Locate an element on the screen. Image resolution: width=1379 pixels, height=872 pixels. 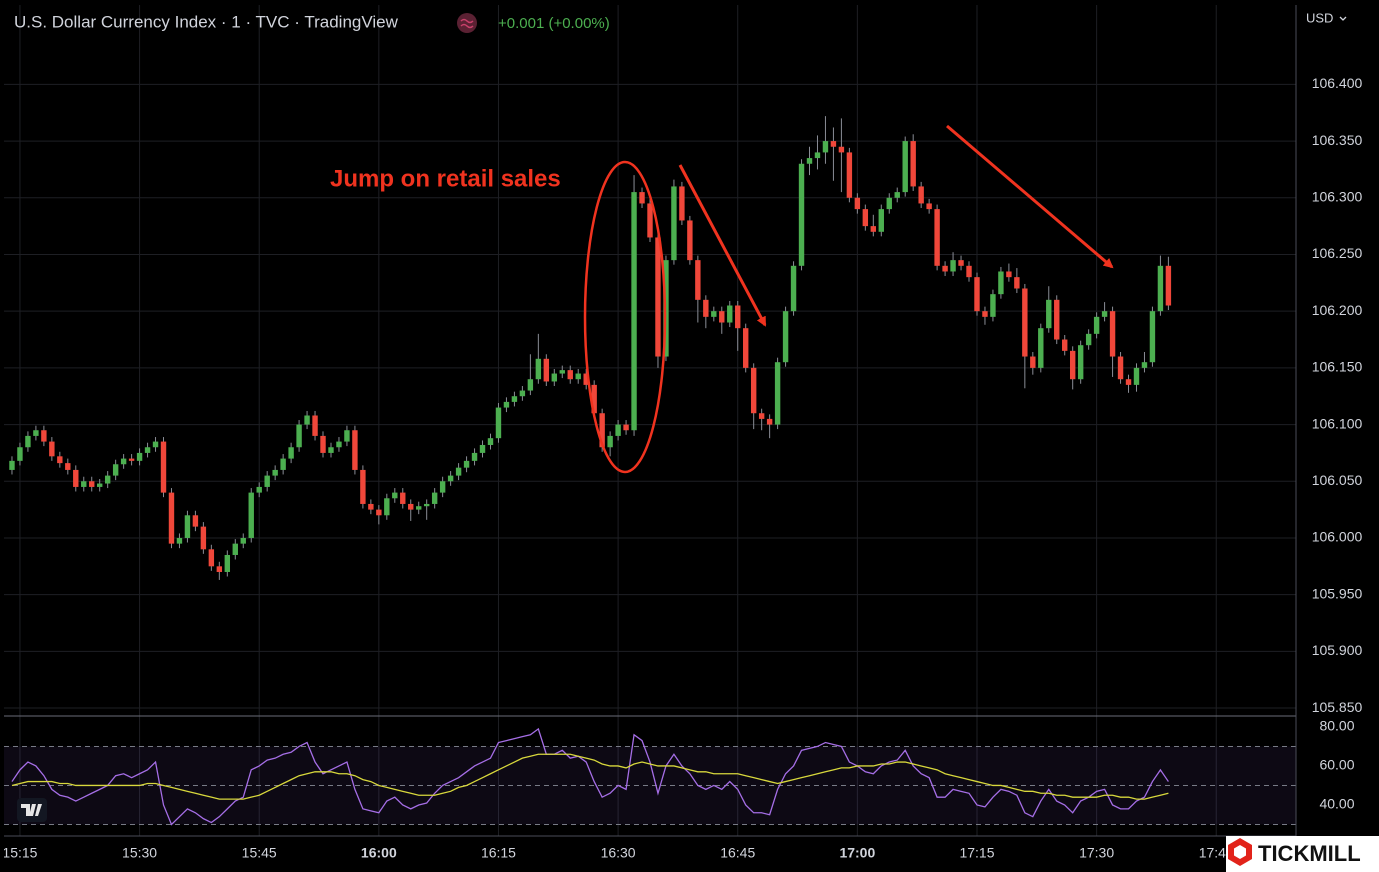
y-tick-label: 106.300 is located at coordinates (1337, 196).